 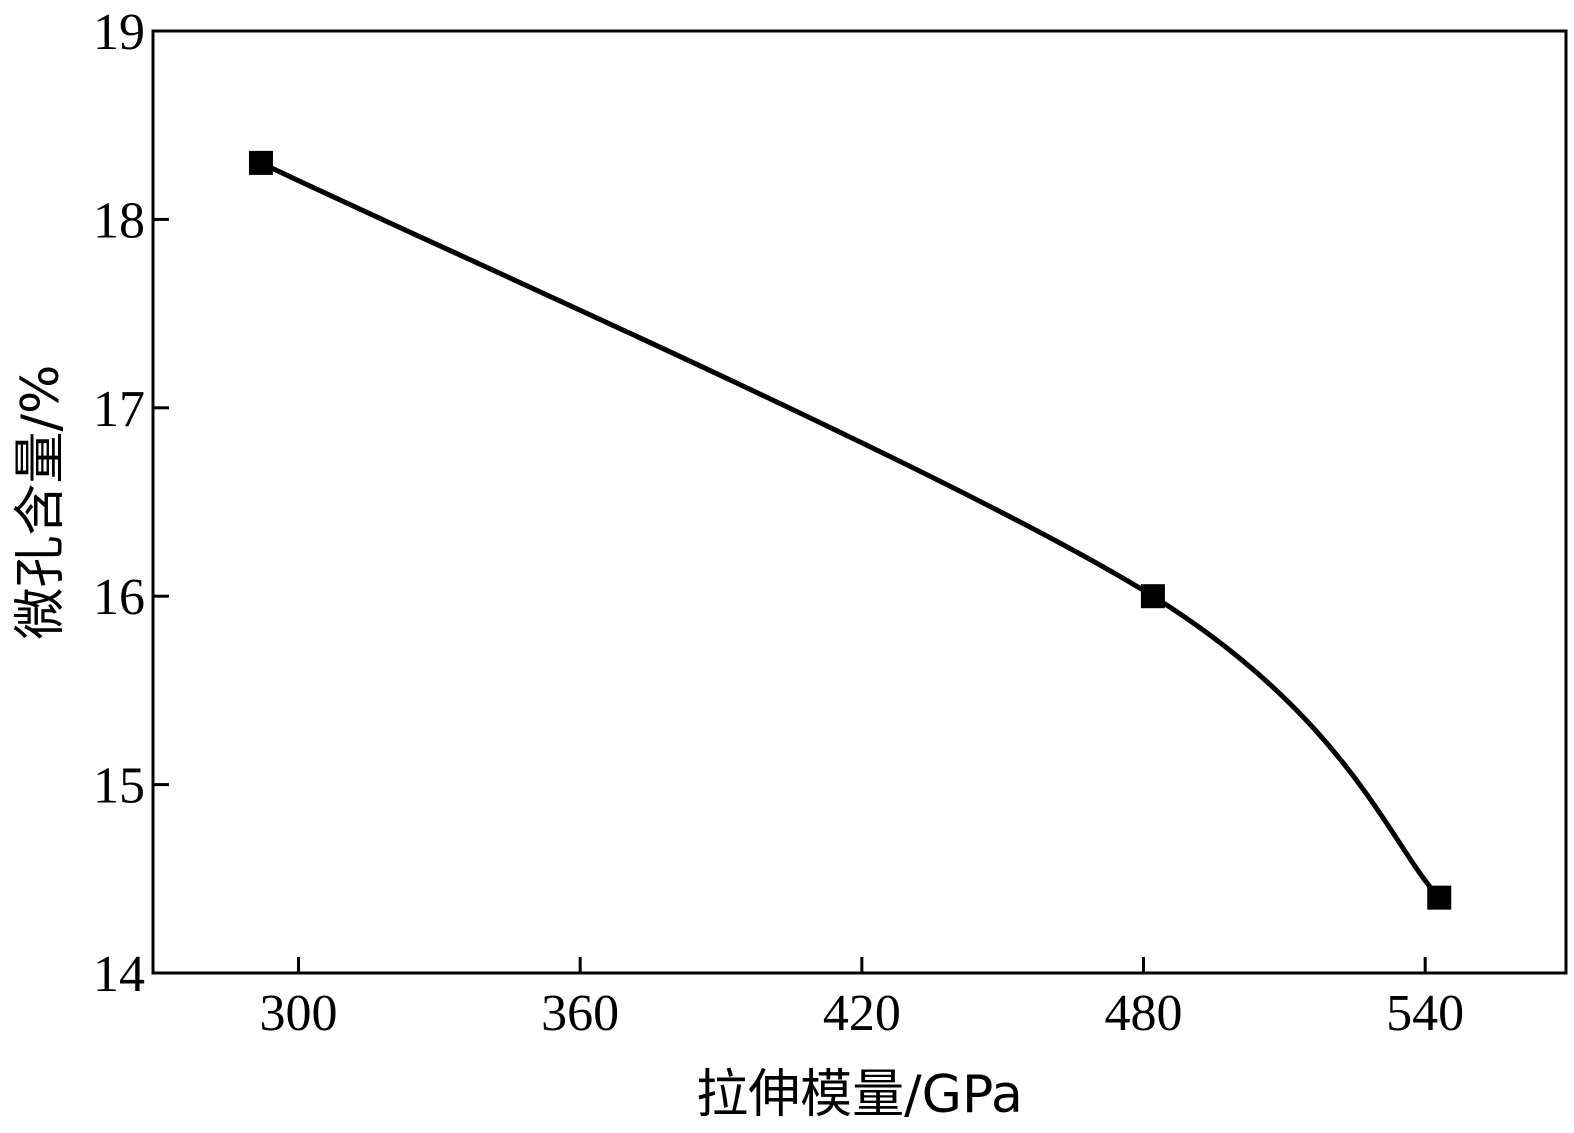 I want to click on y-tick-label-4: 18, so click(x=119, y=220).